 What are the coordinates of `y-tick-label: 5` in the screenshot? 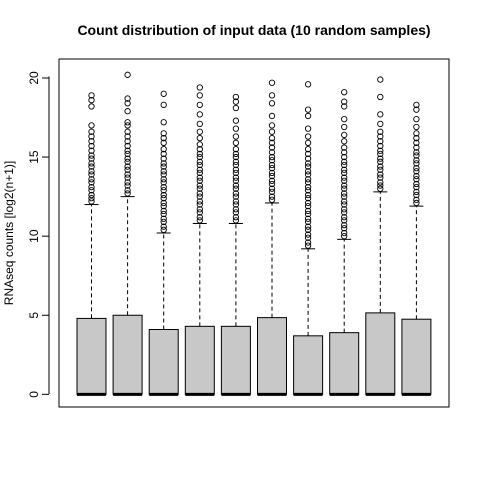 It's located at (34, 315).